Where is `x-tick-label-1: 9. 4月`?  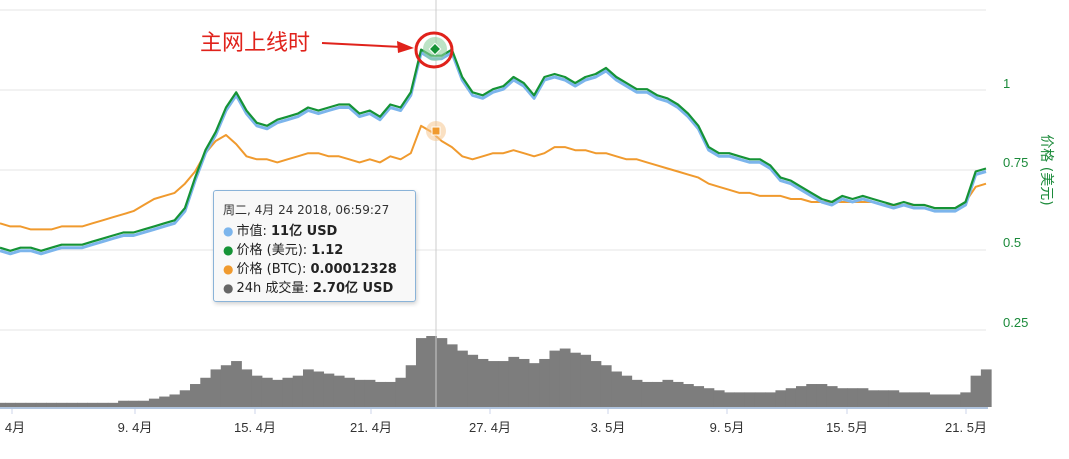 x-tick-label-1: 9. 4月 is located at coordinates (135, 427).